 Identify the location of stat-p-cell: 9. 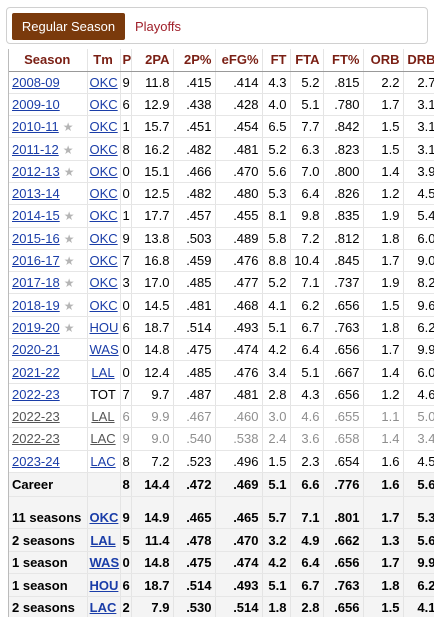
(126, 439).